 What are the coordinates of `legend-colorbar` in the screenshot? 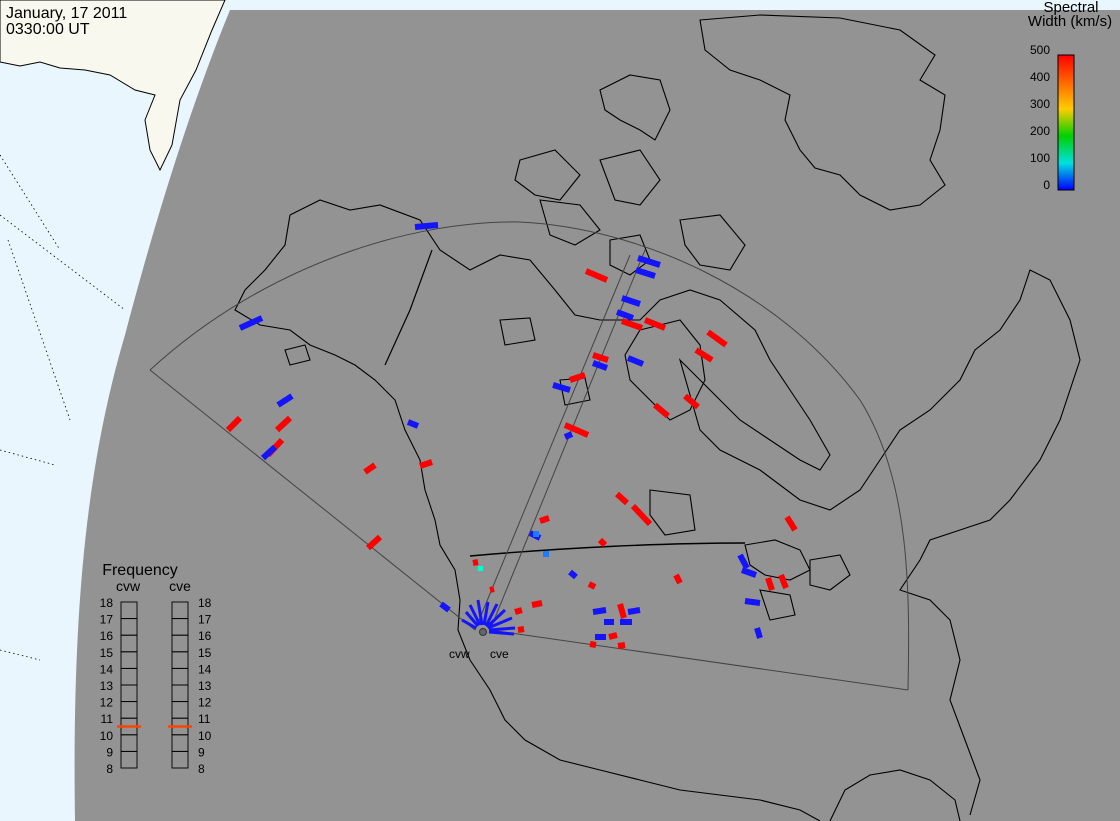 It's located at (1066, 122).